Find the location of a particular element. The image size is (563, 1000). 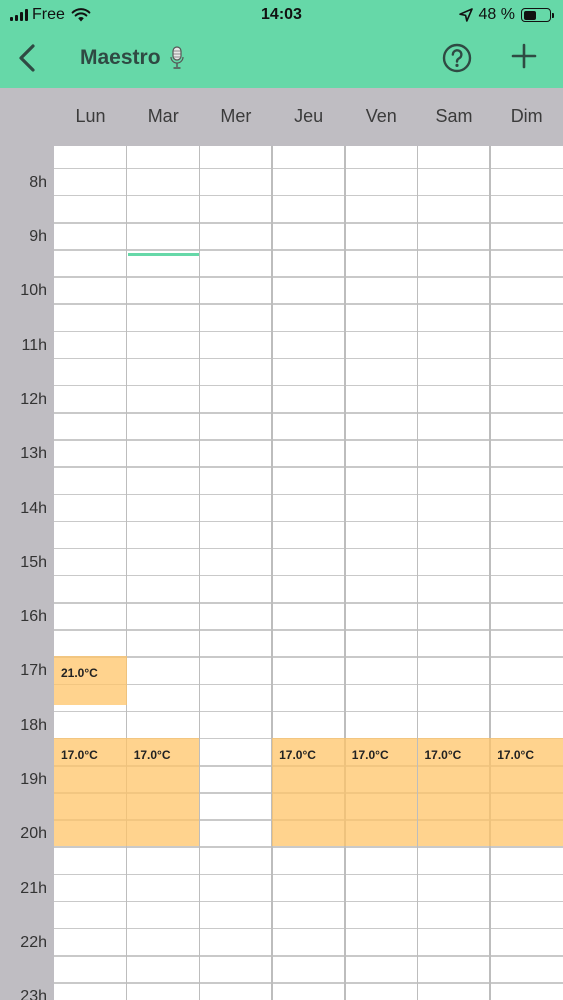

hour-label: 22h is located at coordinates (33, 942).